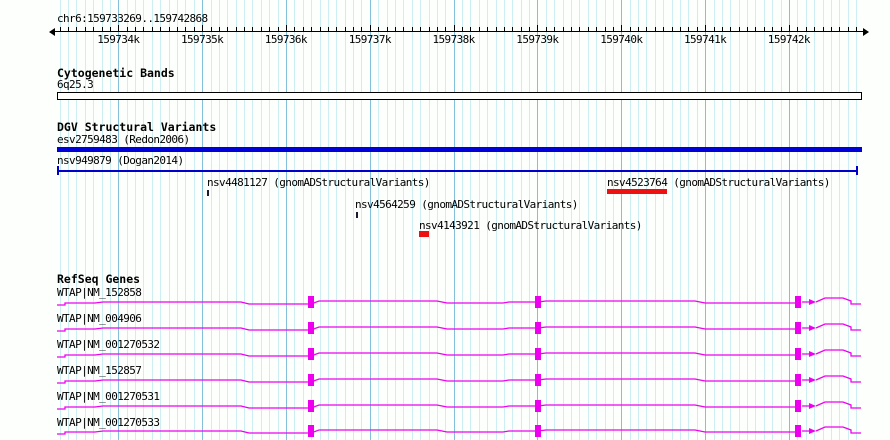 The width and height of the screenshot is (890, 440). Describe the element at coordinates (99, 292) in the screenshot. I see `transcript-label: WTAP|NM_152858` at that location.